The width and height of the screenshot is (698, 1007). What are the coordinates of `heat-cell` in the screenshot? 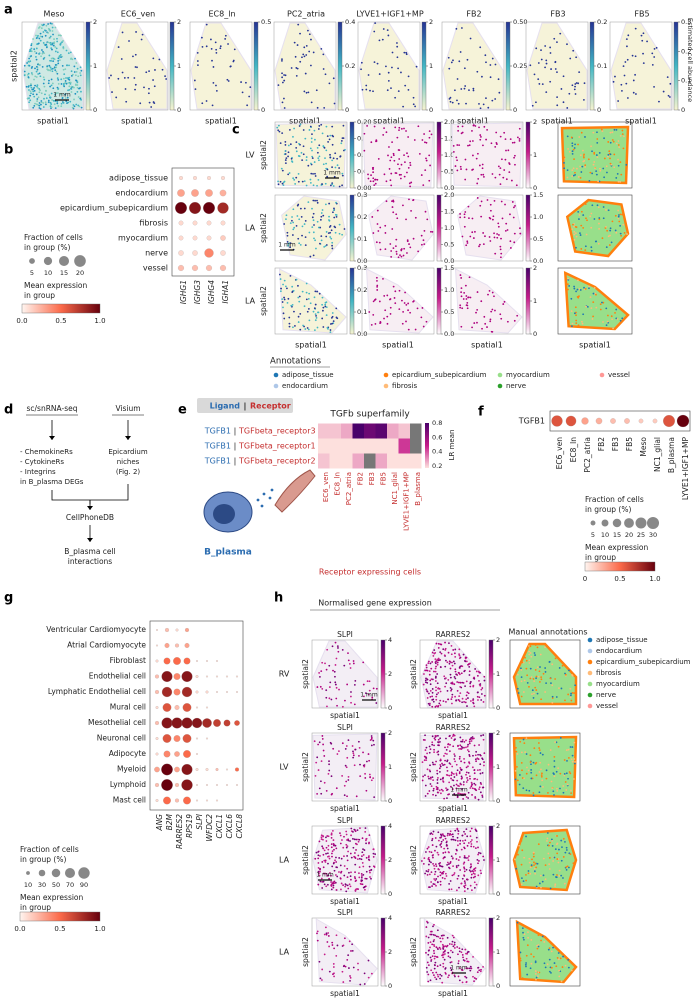 It's located at (381, 461).